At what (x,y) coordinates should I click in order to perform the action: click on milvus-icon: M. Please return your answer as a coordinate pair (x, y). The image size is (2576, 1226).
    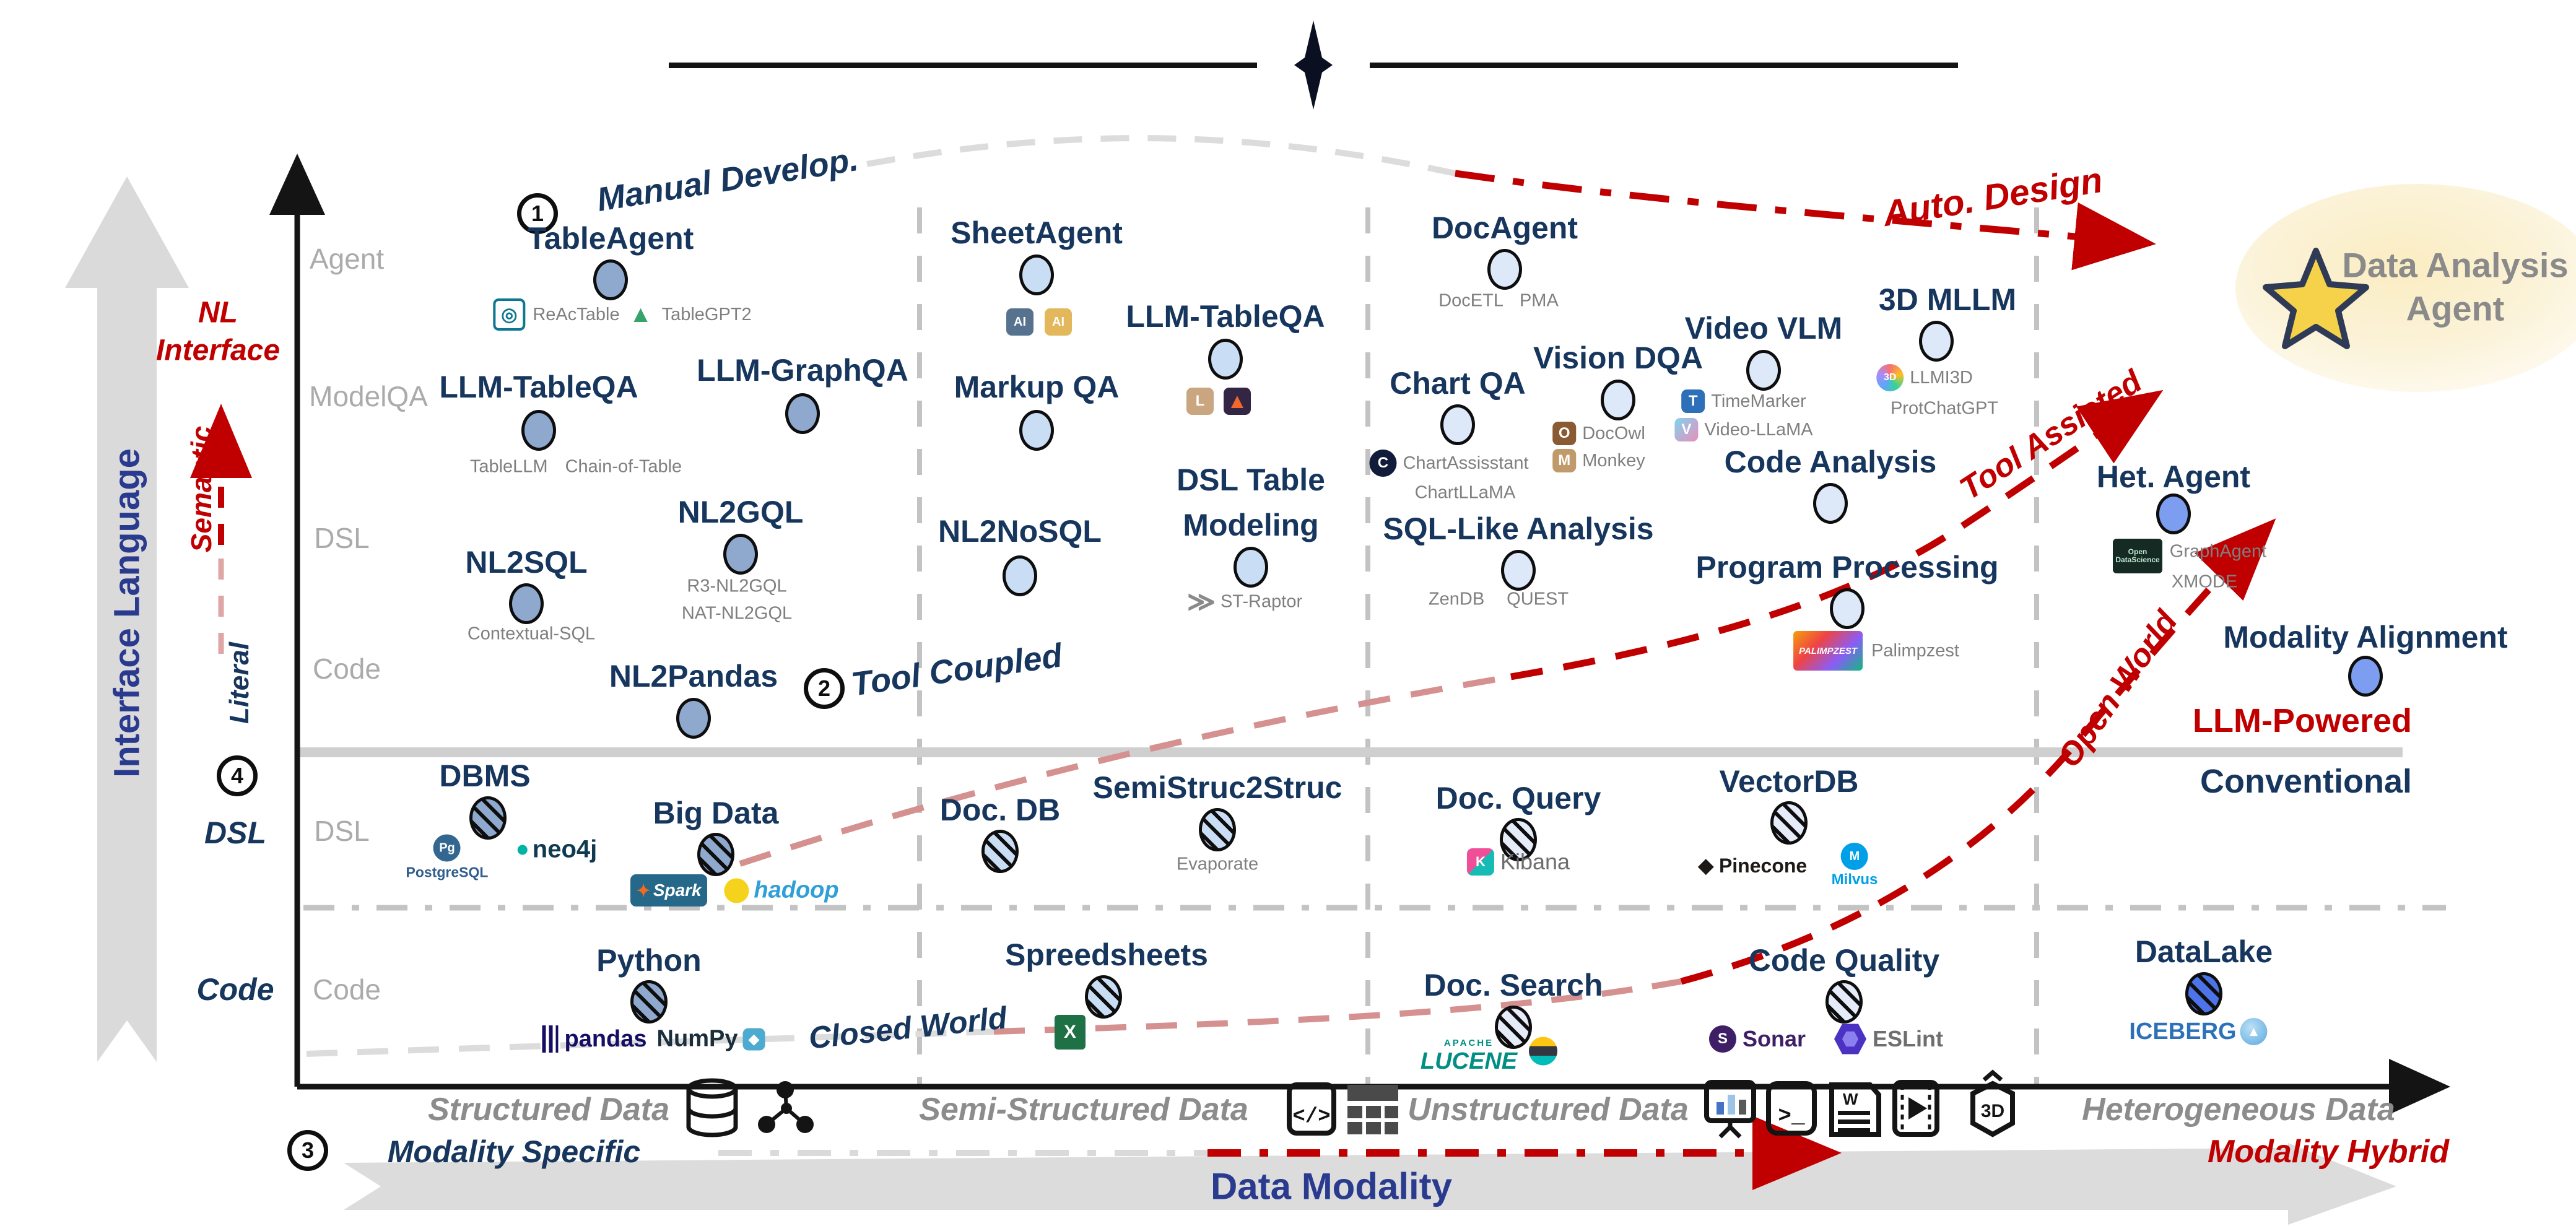
    Looking at the image, I should click on (1854, 856).